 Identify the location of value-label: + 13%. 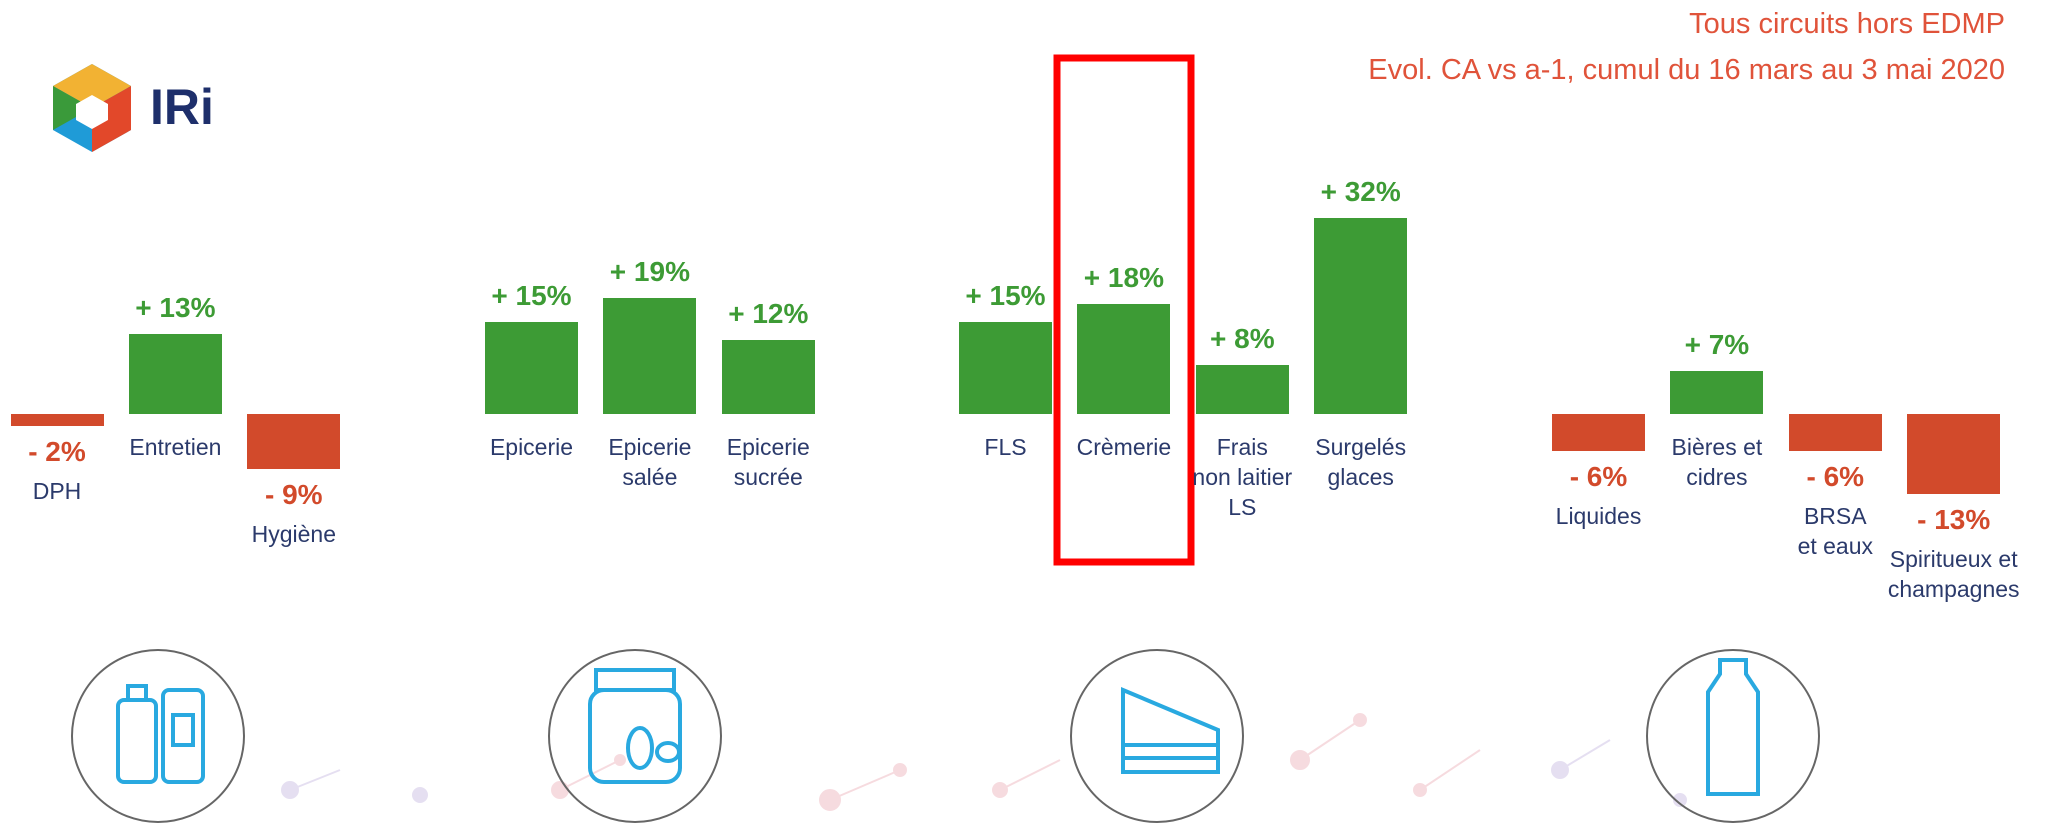
(175, 308).